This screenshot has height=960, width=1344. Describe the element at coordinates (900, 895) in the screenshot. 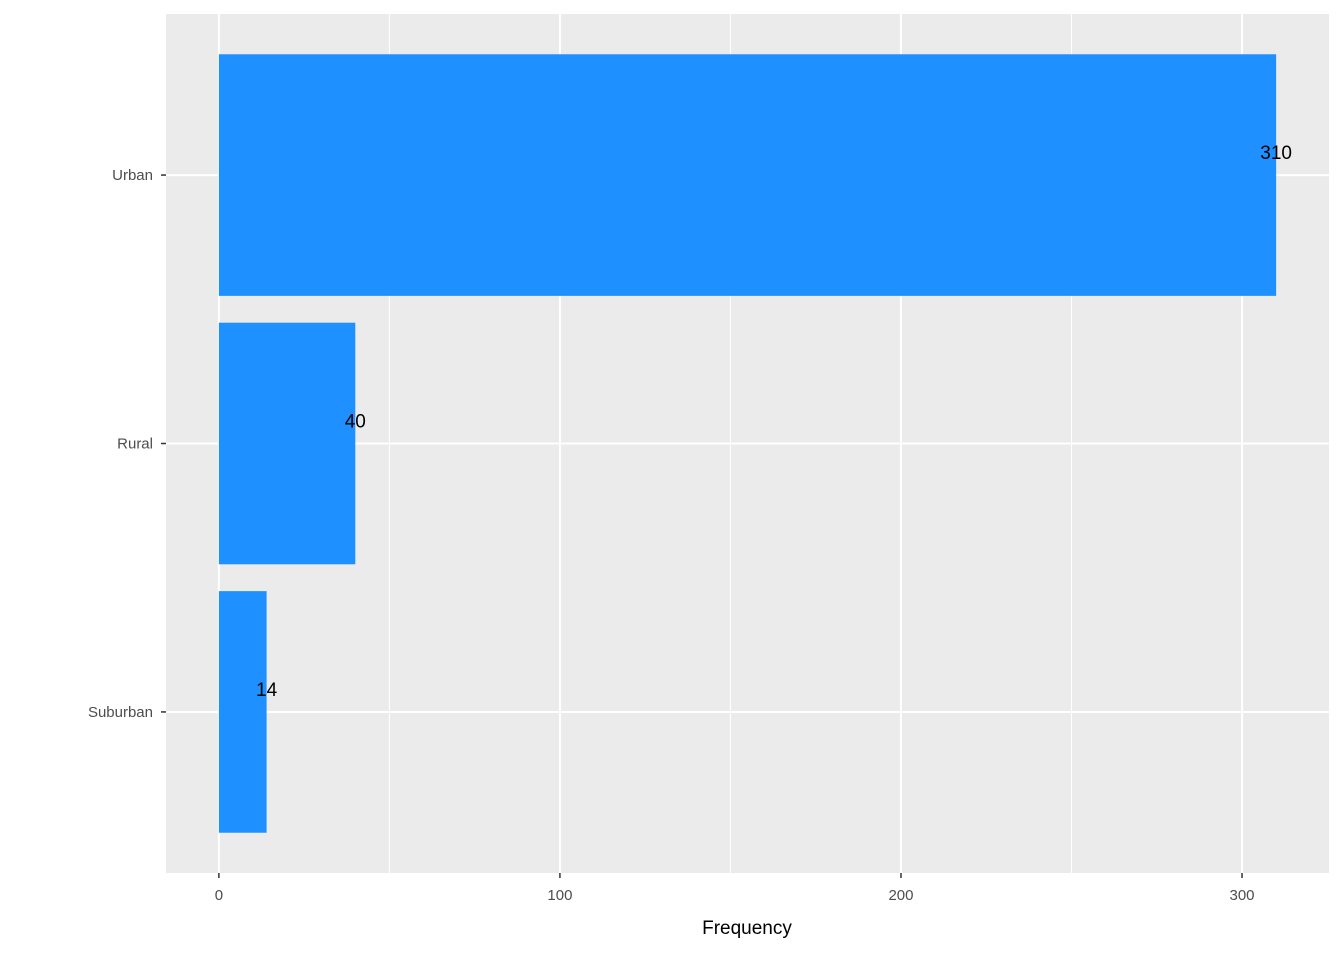

I see `x-tick-label: 200` at that location.